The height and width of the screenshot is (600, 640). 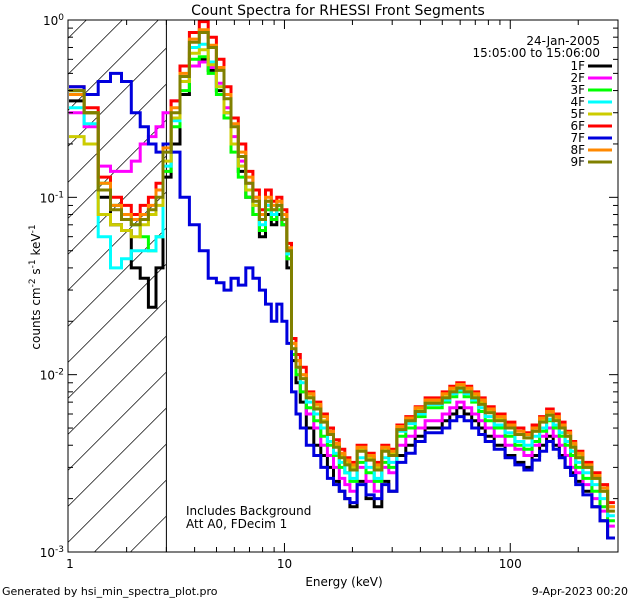 I want to click on y-tick-label: 10⁻³, so click(x=52, y=552).